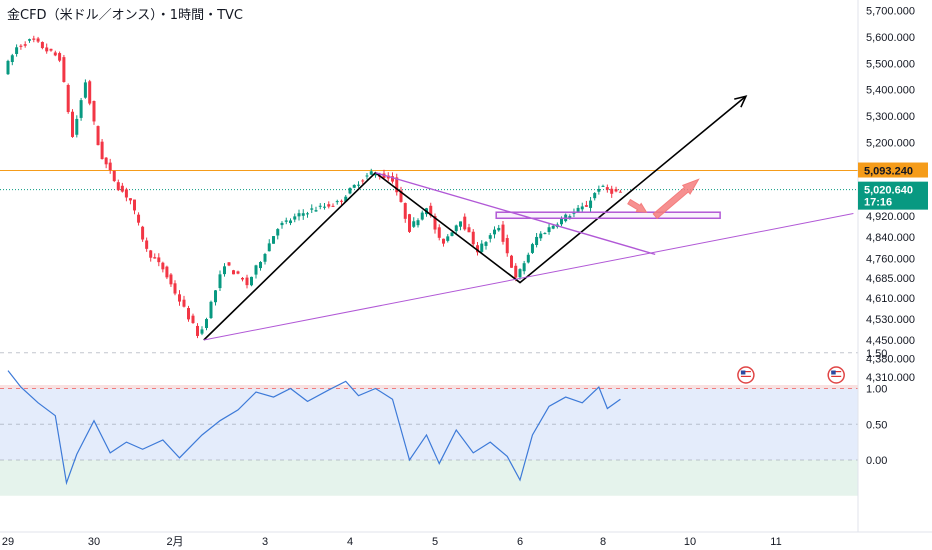 This screenshot has height=550, width=932. Describe the element at coordinates (350, 542) in the screenshot. I see `time-tick-label: 4` at that location.